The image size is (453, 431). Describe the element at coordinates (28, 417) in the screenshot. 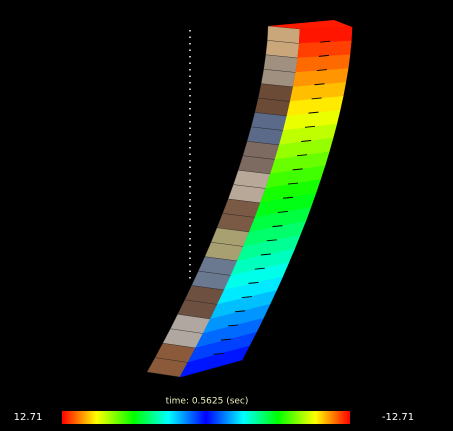

I see `colorbar-min-label: 12.71` at that location.